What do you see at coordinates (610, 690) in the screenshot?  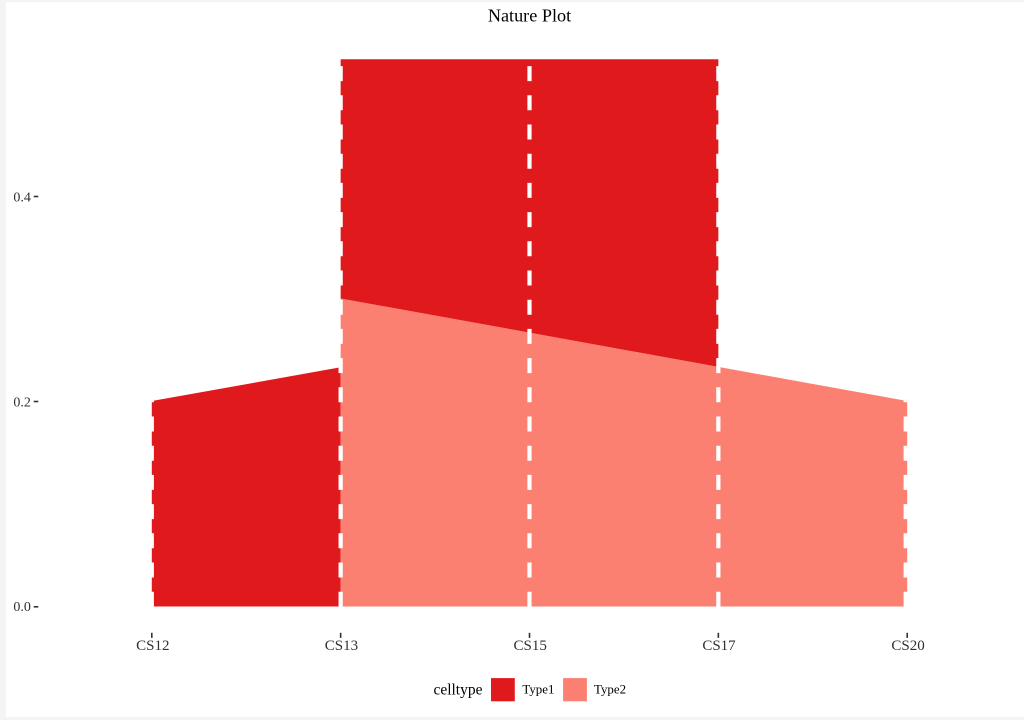 I see `svg-text: Type2` at bounding box center [610, 690].